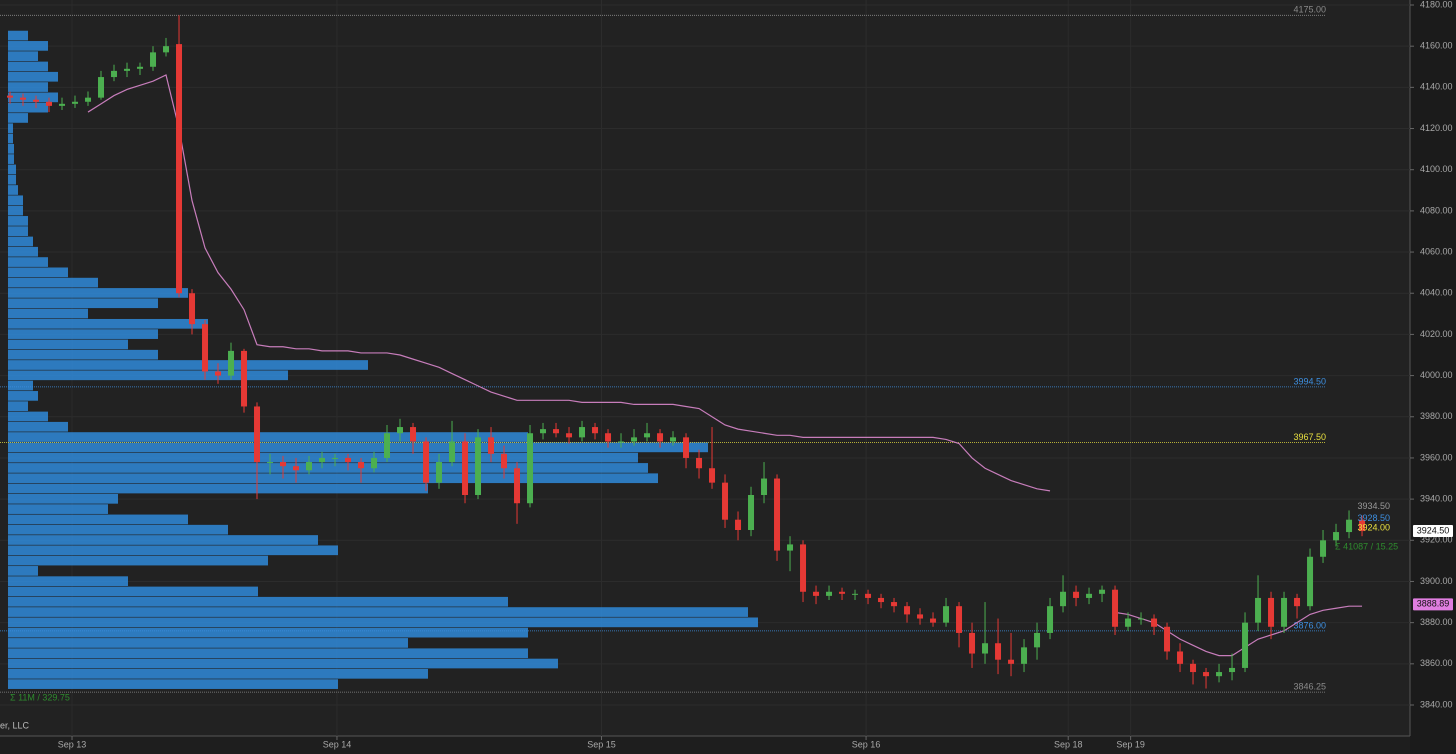 This screenshot has width=1456, height=754. What do you see at coordinates (1309, 10) in the screenshot?
I see `level-label: 4175.00` at bounding box center [1309, 10].